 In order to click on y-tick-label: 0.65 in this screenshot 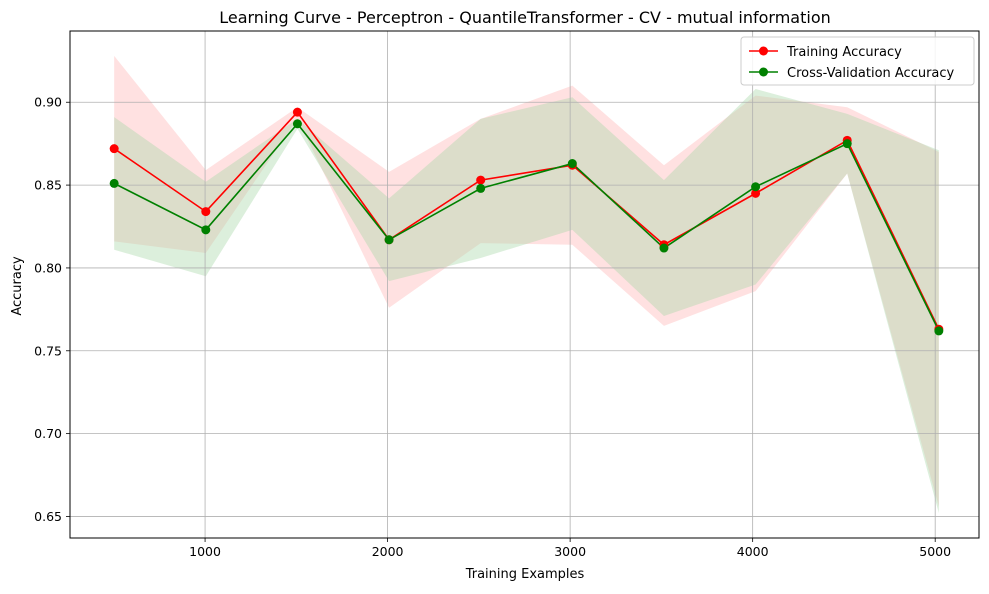, I will do `click(48, 516)`.